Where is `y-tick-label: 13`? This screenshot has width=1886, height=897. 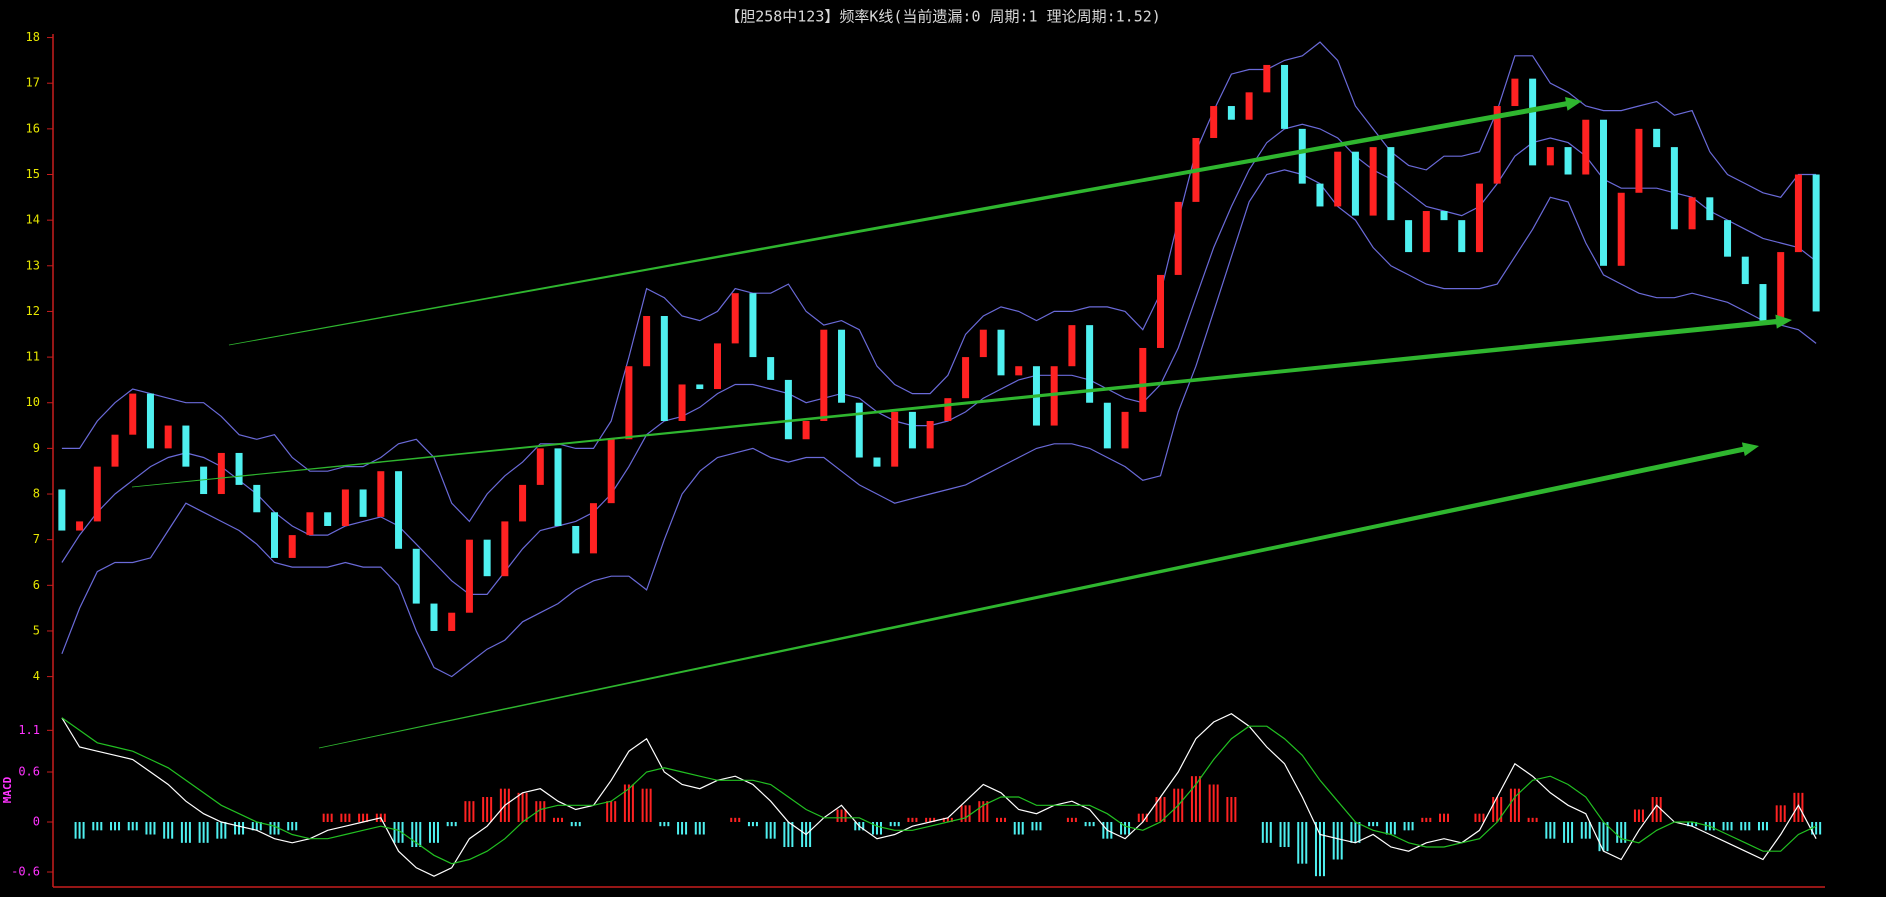 y-tick-label: 13 is located at coordinates (33, 265).